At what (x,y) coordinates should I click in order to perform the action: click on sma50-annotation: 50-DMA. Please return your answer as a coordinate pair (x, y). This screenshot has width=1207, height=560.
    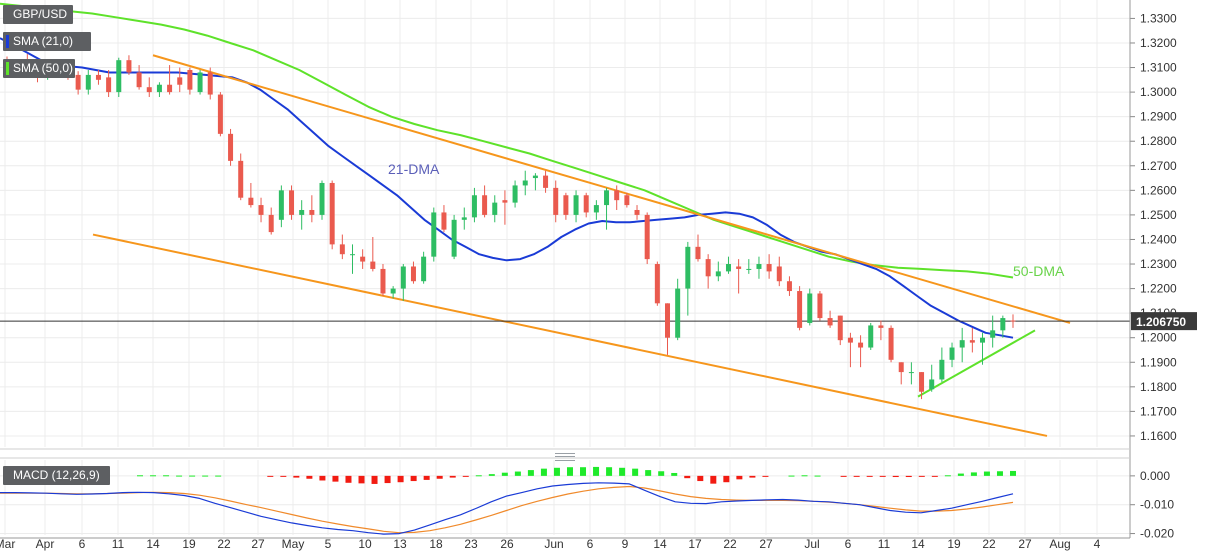
    Looking at the image, I should click on (1039, 271).